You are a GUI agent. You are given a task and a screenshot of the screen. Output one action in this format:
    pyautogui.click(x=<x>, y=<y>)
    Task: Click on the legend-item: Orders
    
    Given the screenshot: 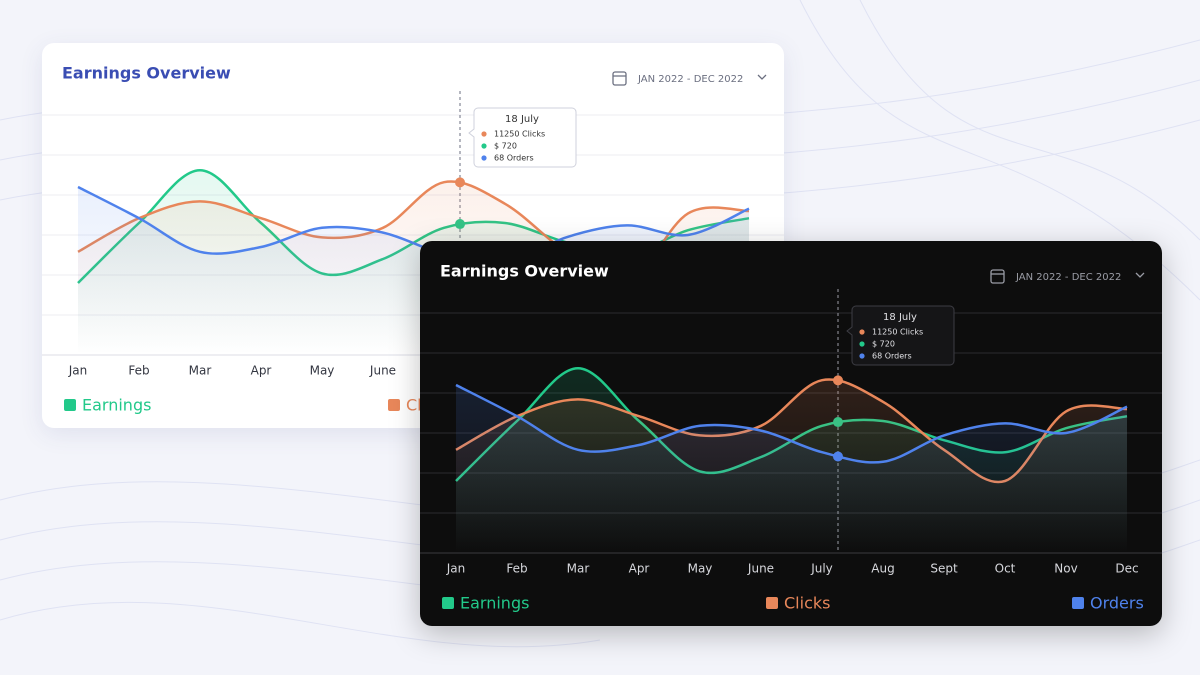 What is the action you would take?
    pyautogui.click(x=1108, y=603)
    